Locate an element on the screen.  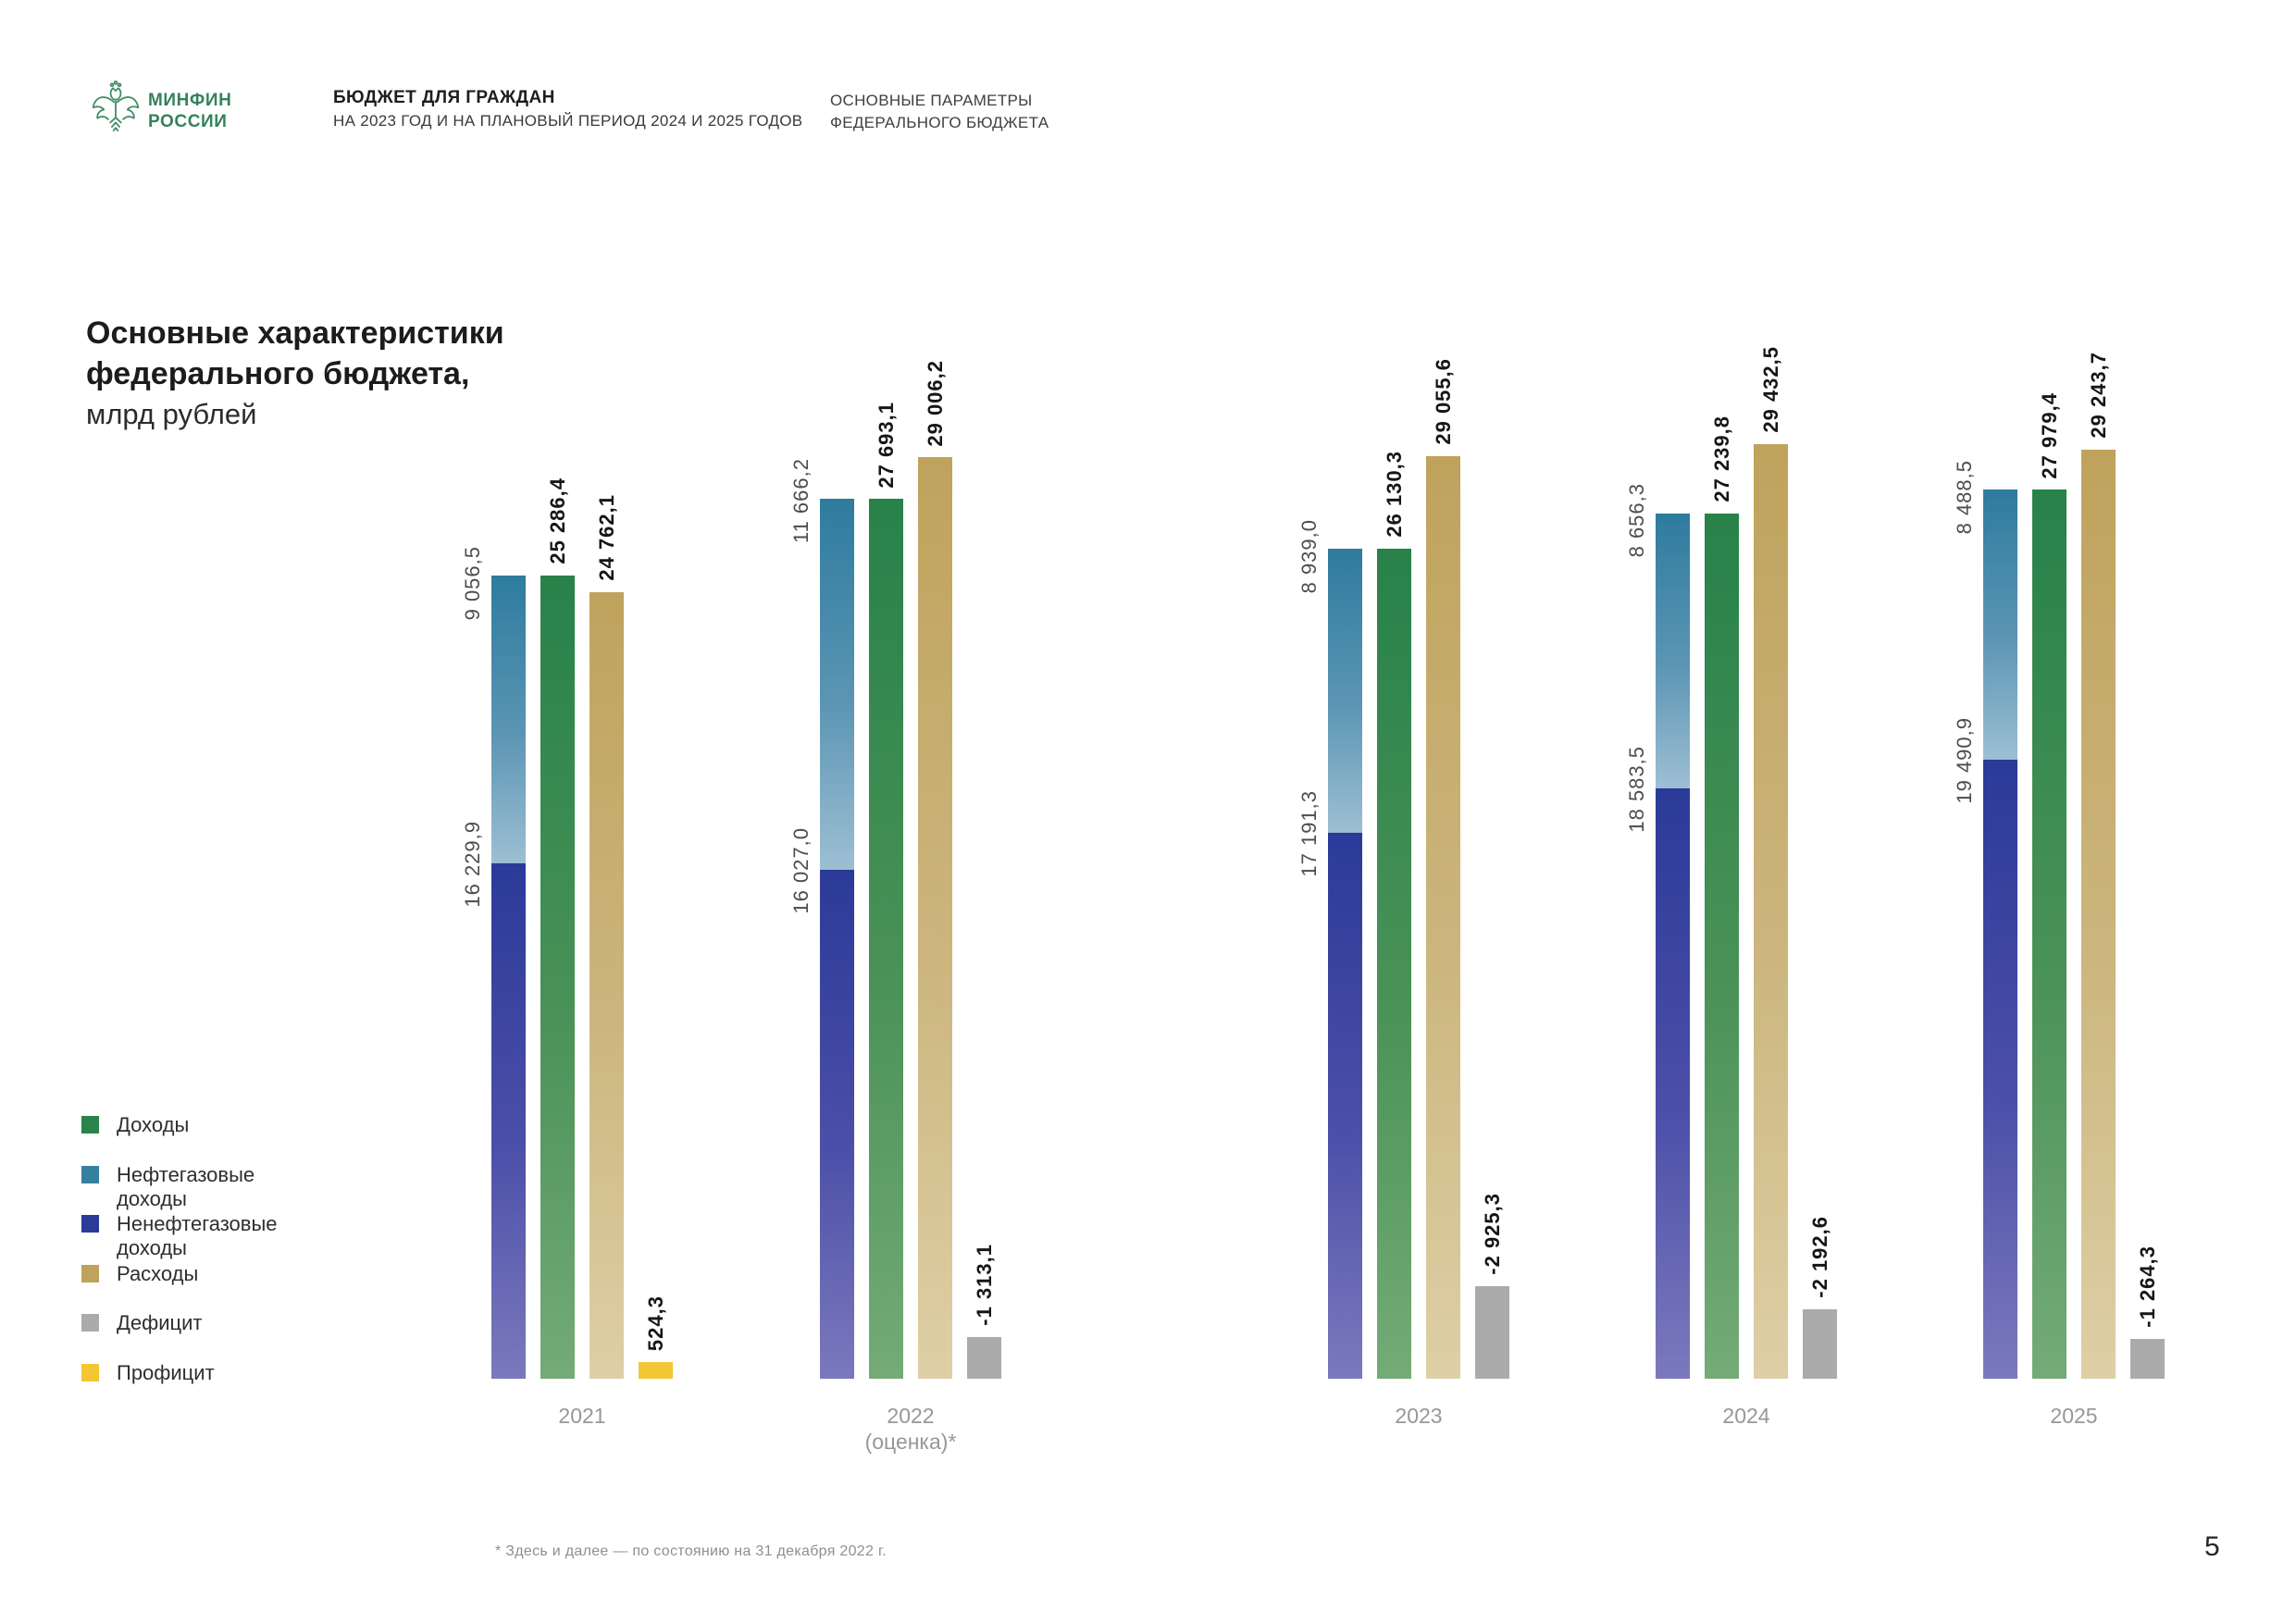
bar-value-label: 18 583,5 is located at coordinates (1637, 790).